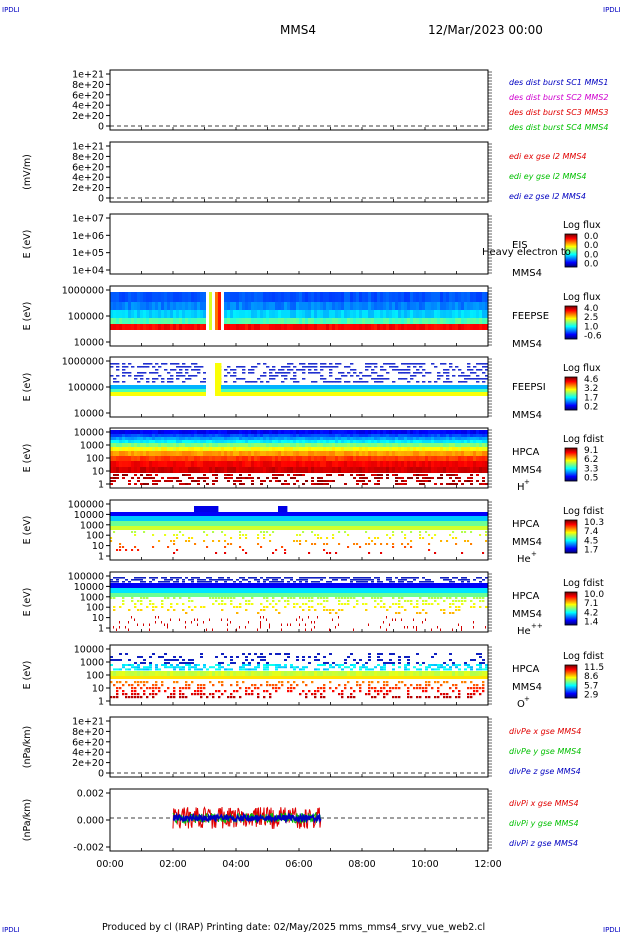 This screenshot has width=630, height=934. I want to click on p6-ytick-label: 100, so click(95, 459).